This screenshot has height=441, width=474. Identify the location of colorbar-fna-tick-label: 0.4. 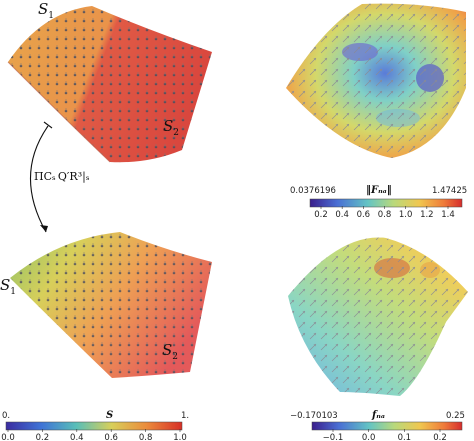
(342, 215).